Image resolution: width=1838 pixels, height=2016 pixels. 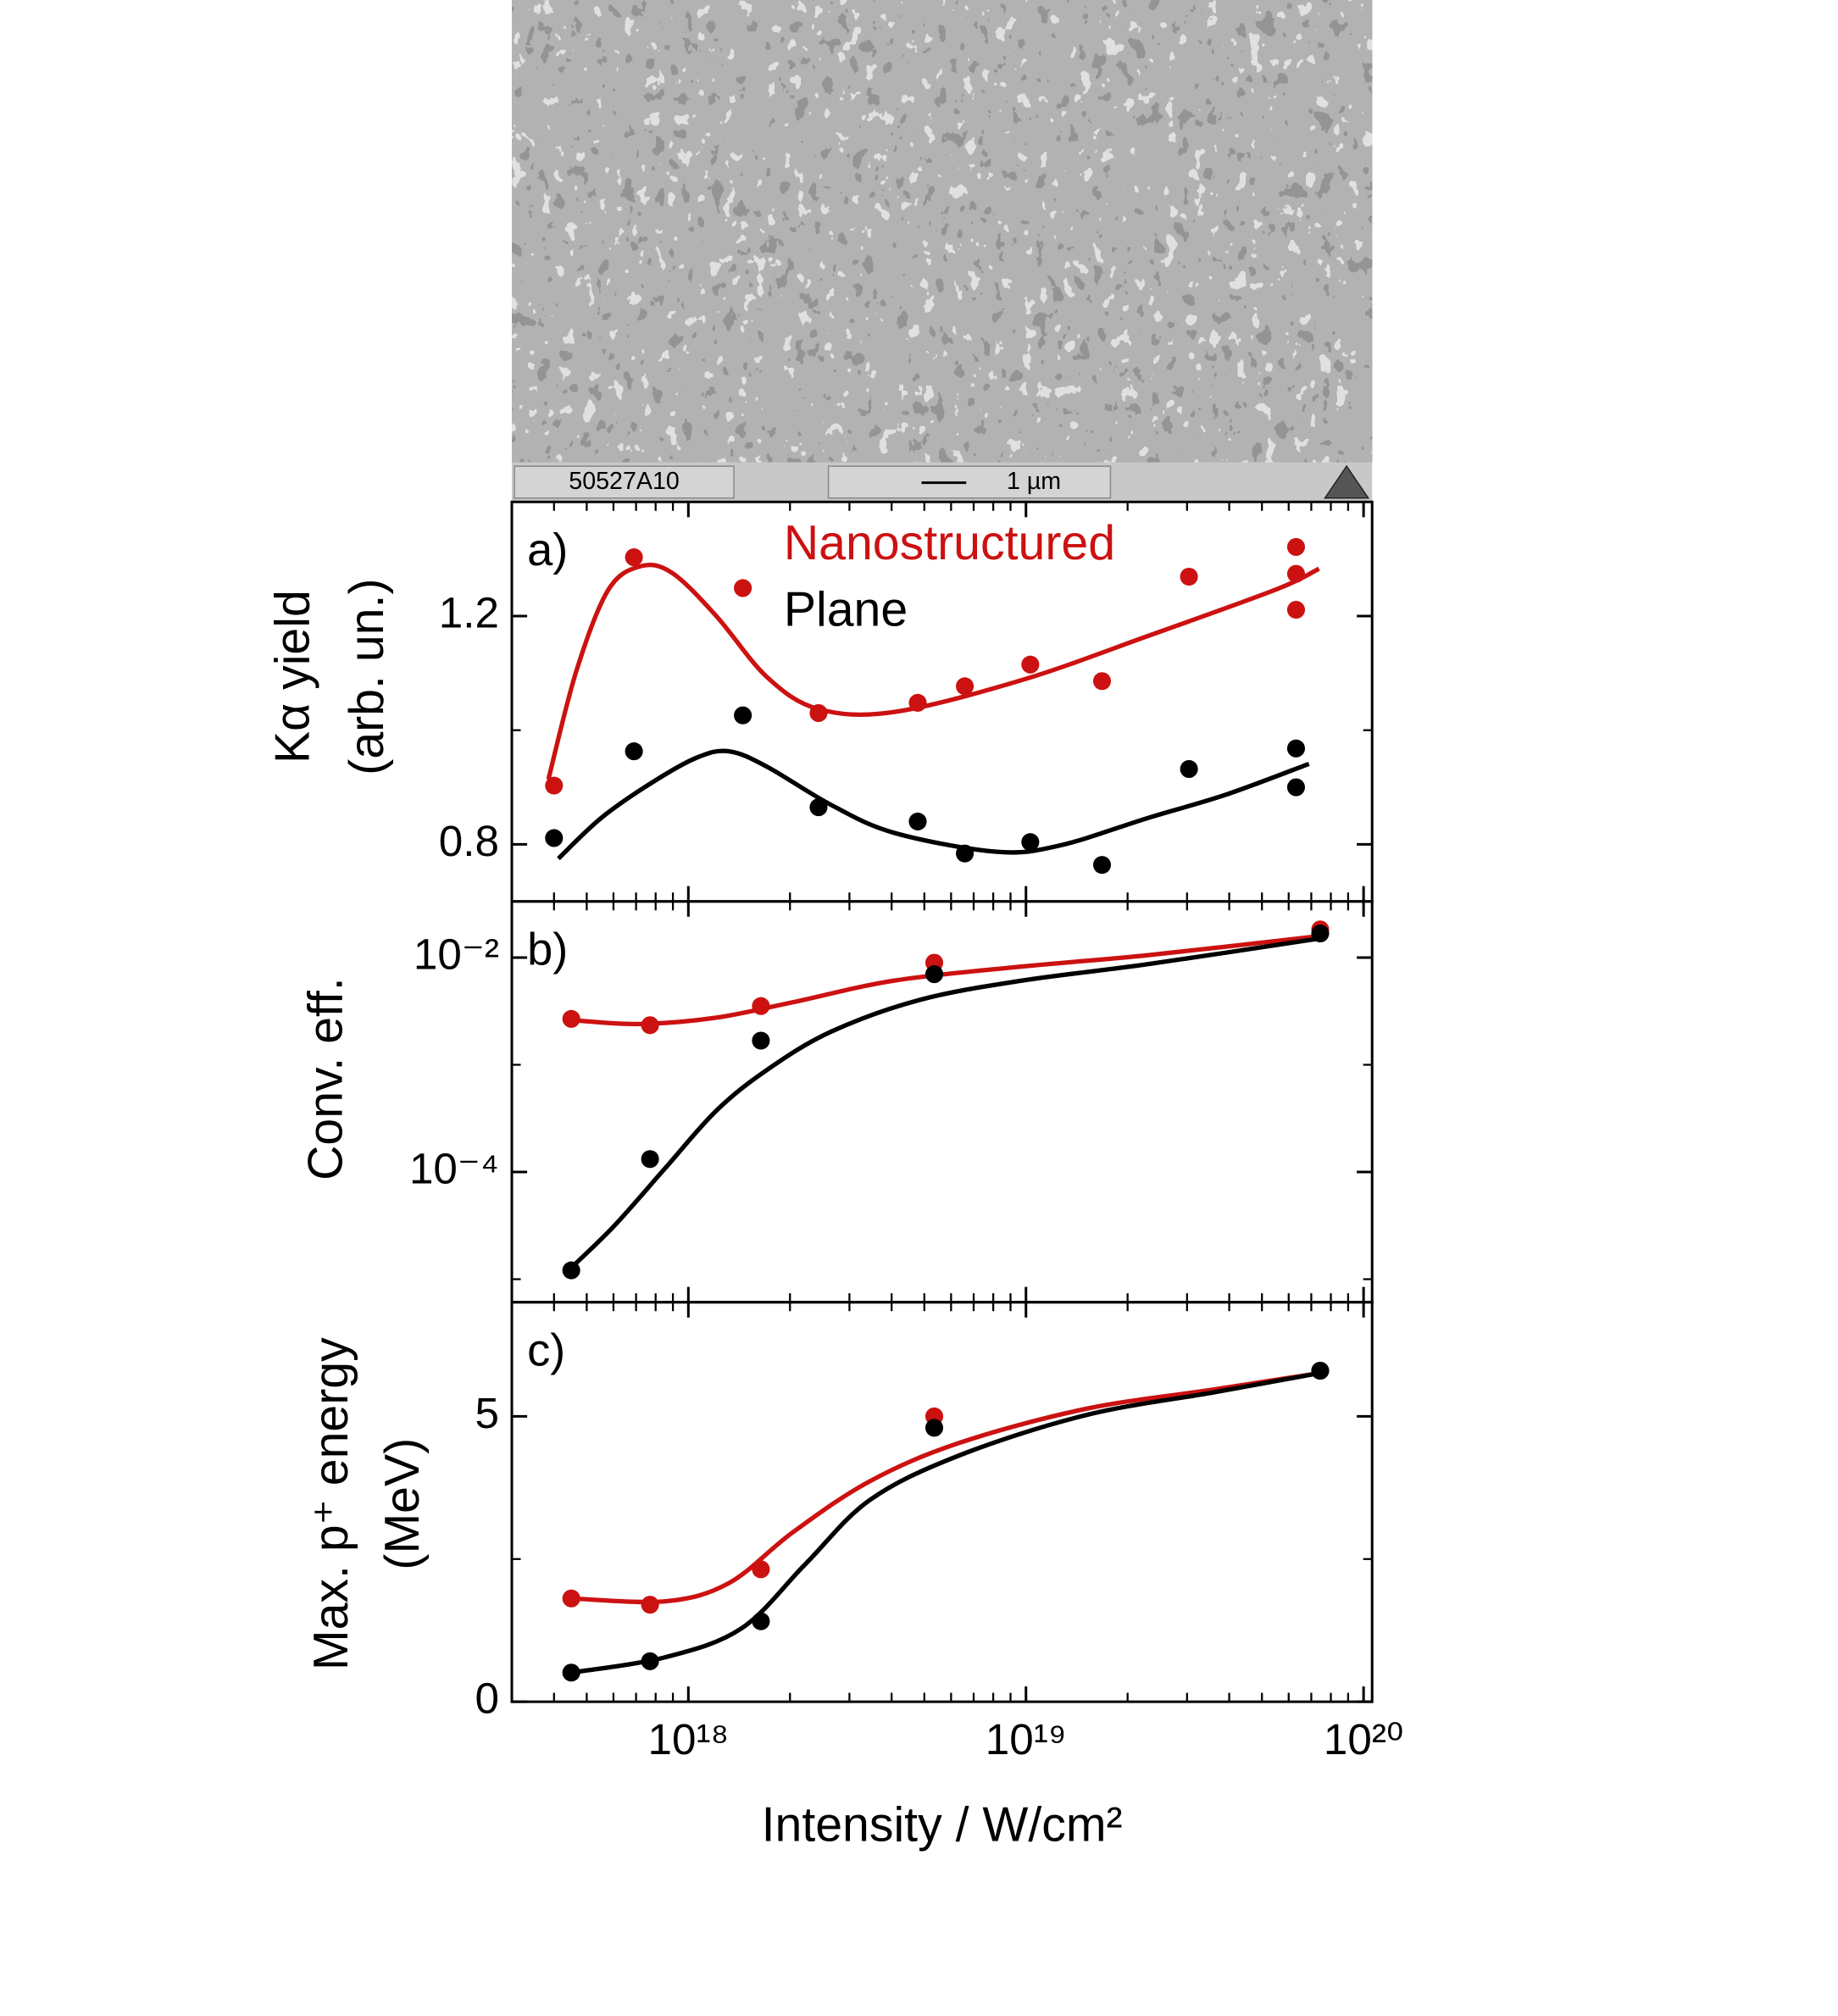 I want to click on y-tick-label: 5, so click(x=486, y=1413).